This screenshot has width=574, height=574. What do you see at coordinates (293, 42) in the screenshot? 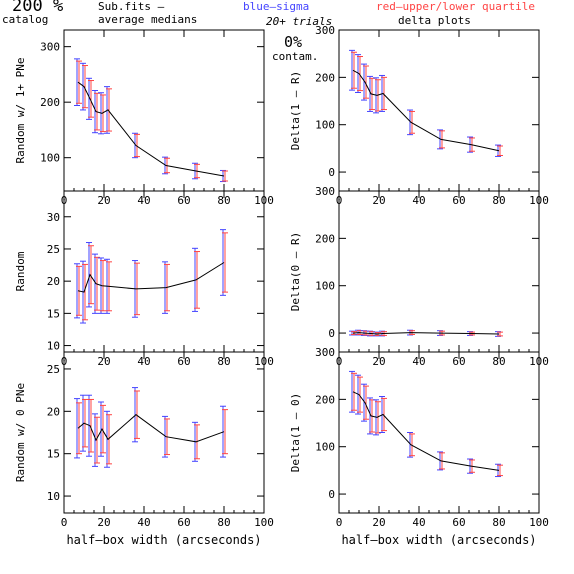
I see `header-contam-value: 0%` at bounding box center [293, 42].